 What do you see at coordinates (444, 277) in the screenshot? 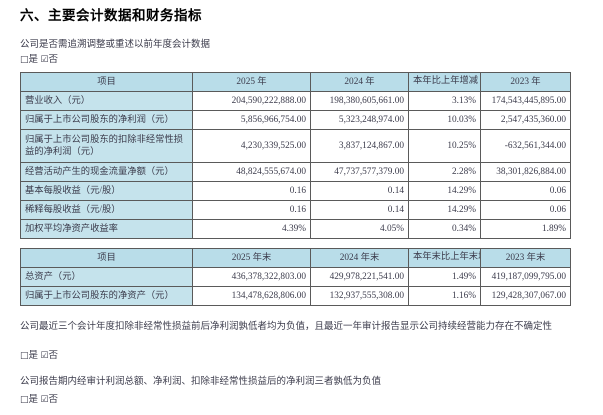
I see `row-value-change: 1.49%` at bounding box center [444, 277].